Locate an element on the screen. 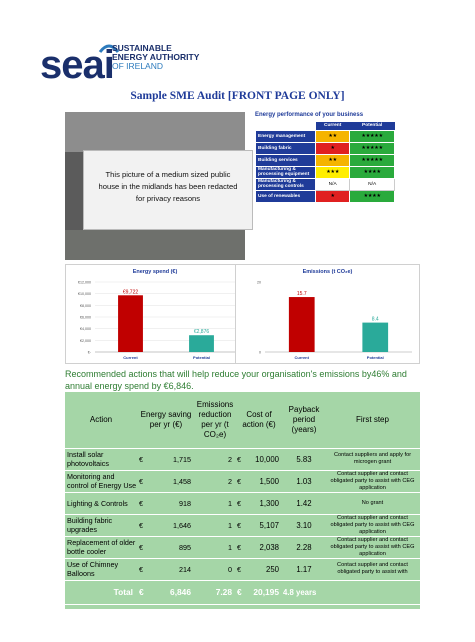  data-label: 8.4 is located at coordinates (375, 320).